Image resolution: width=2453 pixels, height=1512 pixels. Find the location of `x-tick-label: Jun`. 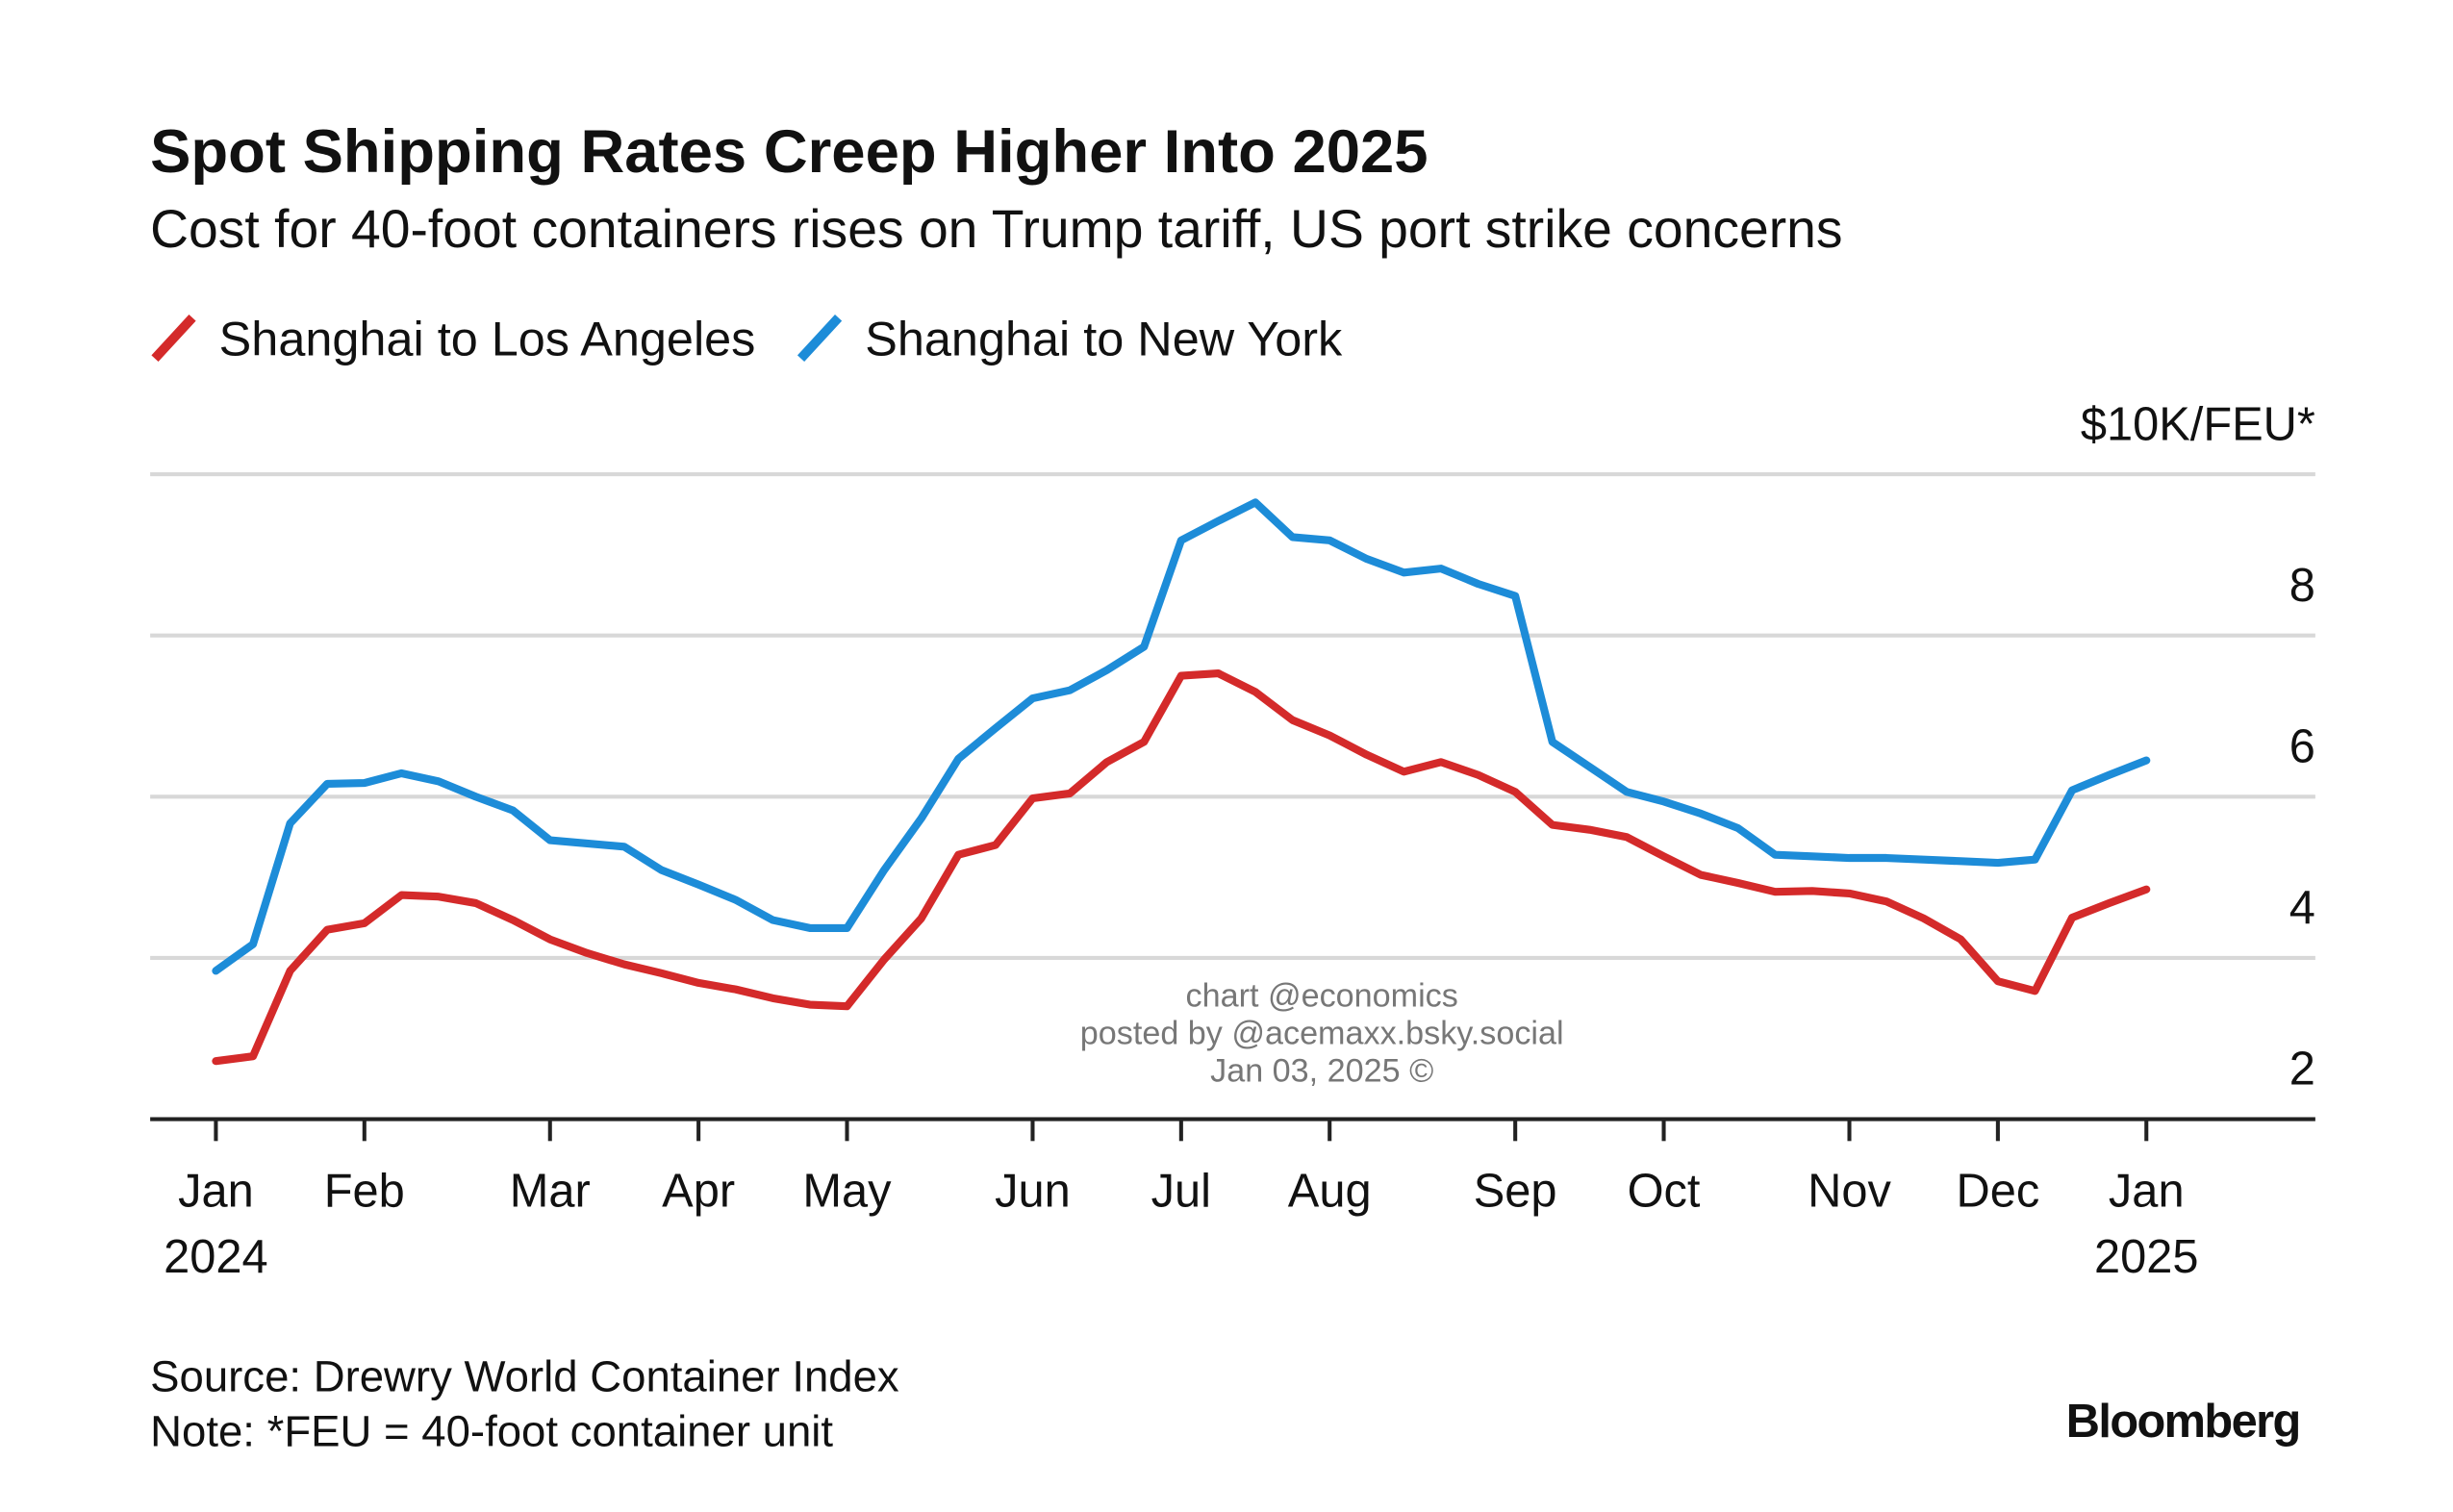

x-tick-label: Jun is located at coordinates (1033, 1193).